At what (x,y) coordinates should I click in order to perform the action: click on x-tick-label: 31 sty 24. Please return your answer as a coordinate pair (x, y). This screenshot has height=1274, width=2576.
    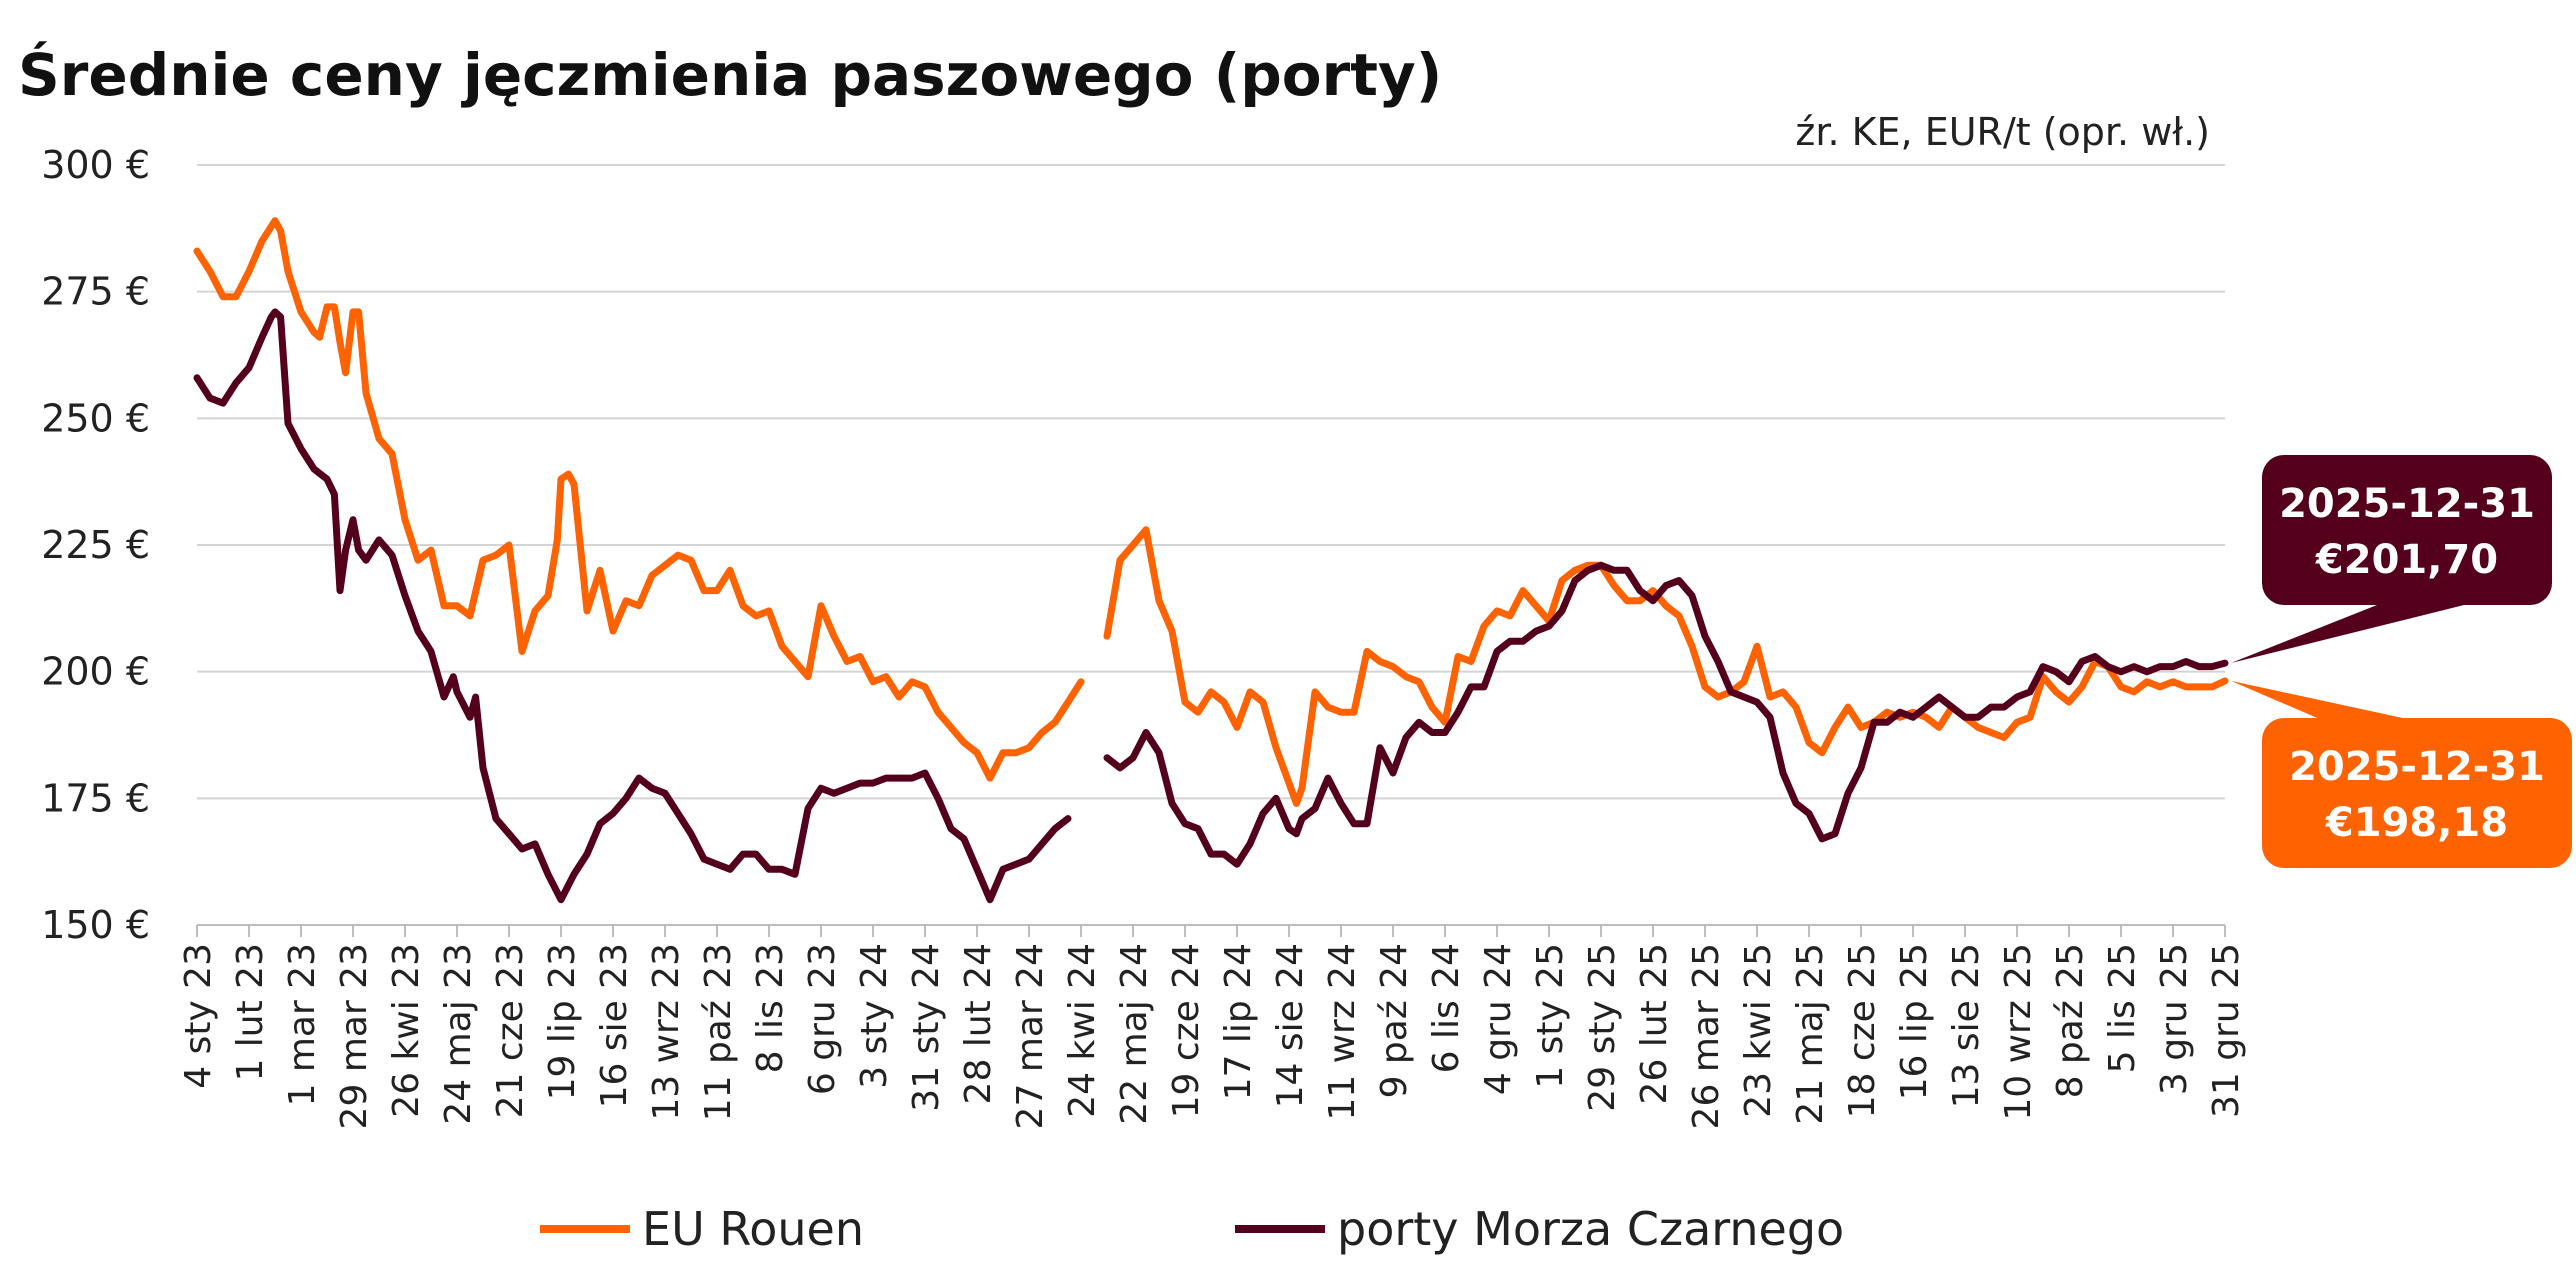
    Looking at the image, I should click on (926, 1027).